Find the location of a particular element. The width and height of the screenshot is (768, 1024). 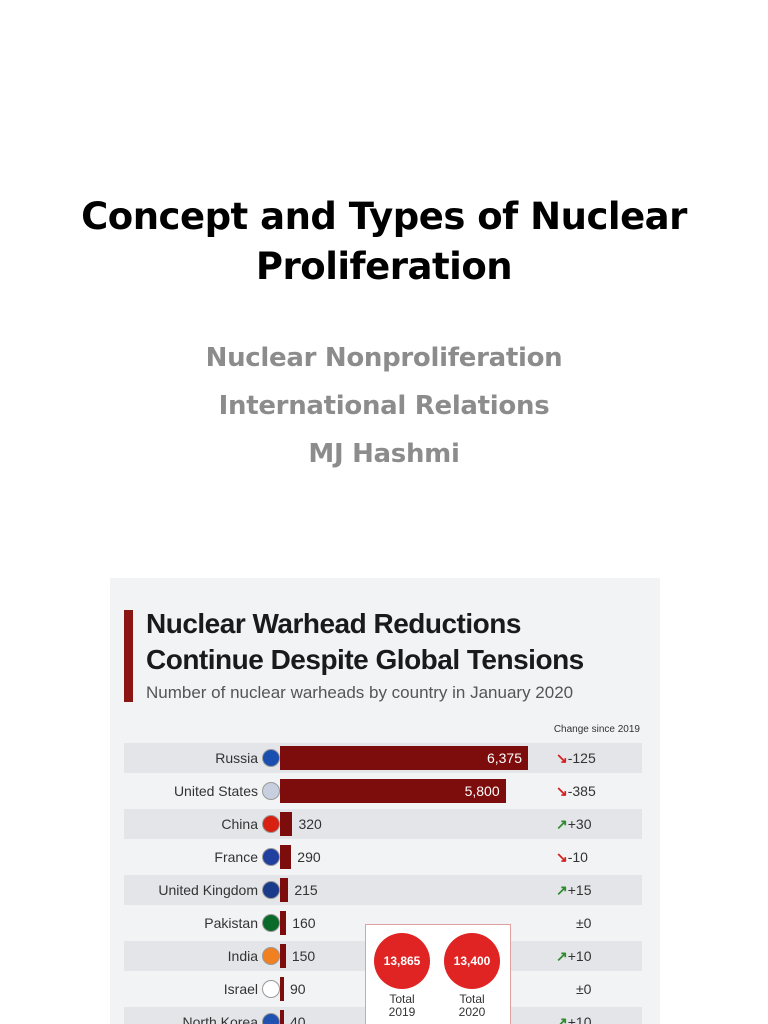

subtitle-line-author: MJ Hashmi is located at coordinates (384, 454).